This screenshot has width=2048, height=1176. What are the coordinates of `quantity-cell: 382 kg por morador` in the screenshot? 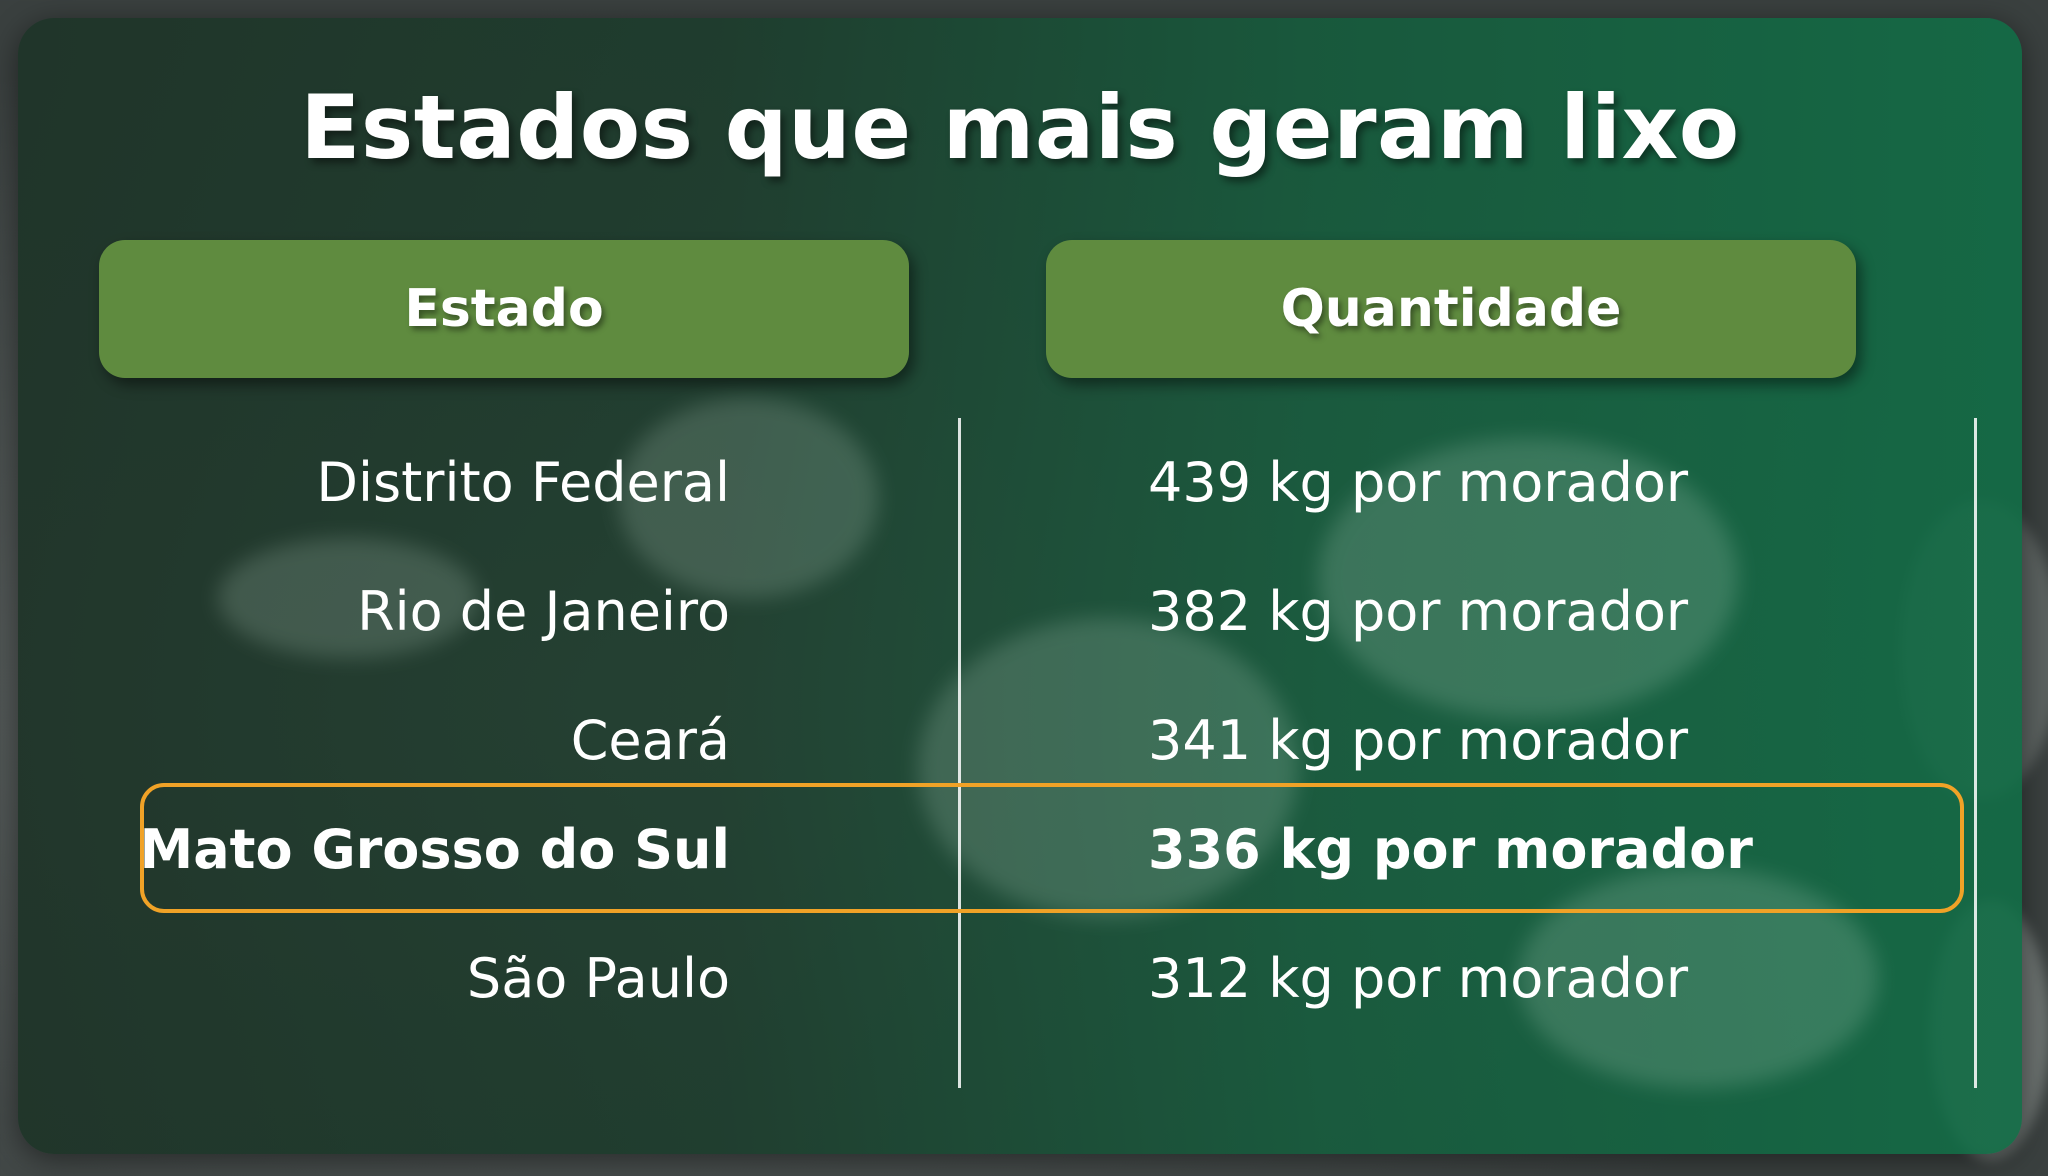 It's located at (1418, 611).